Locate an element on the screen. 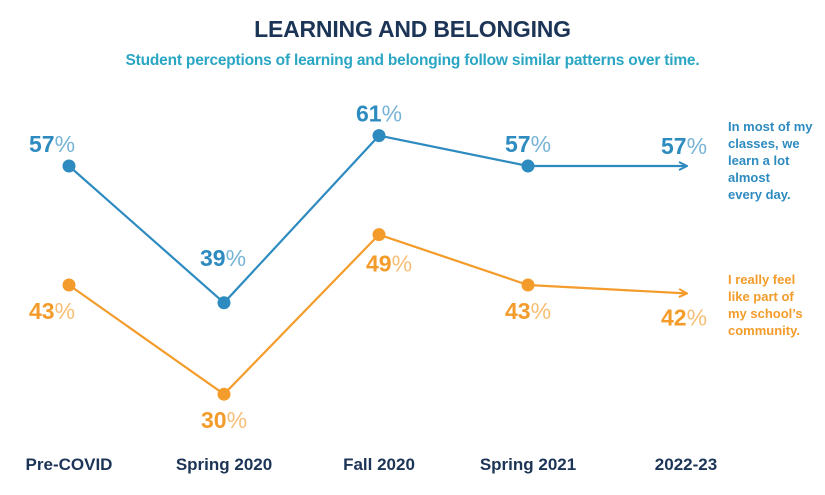 Image resolution: width=825 pixels, height=495 pixels. x-tick-label: 2022-23 is located at coordinates (686, 464).